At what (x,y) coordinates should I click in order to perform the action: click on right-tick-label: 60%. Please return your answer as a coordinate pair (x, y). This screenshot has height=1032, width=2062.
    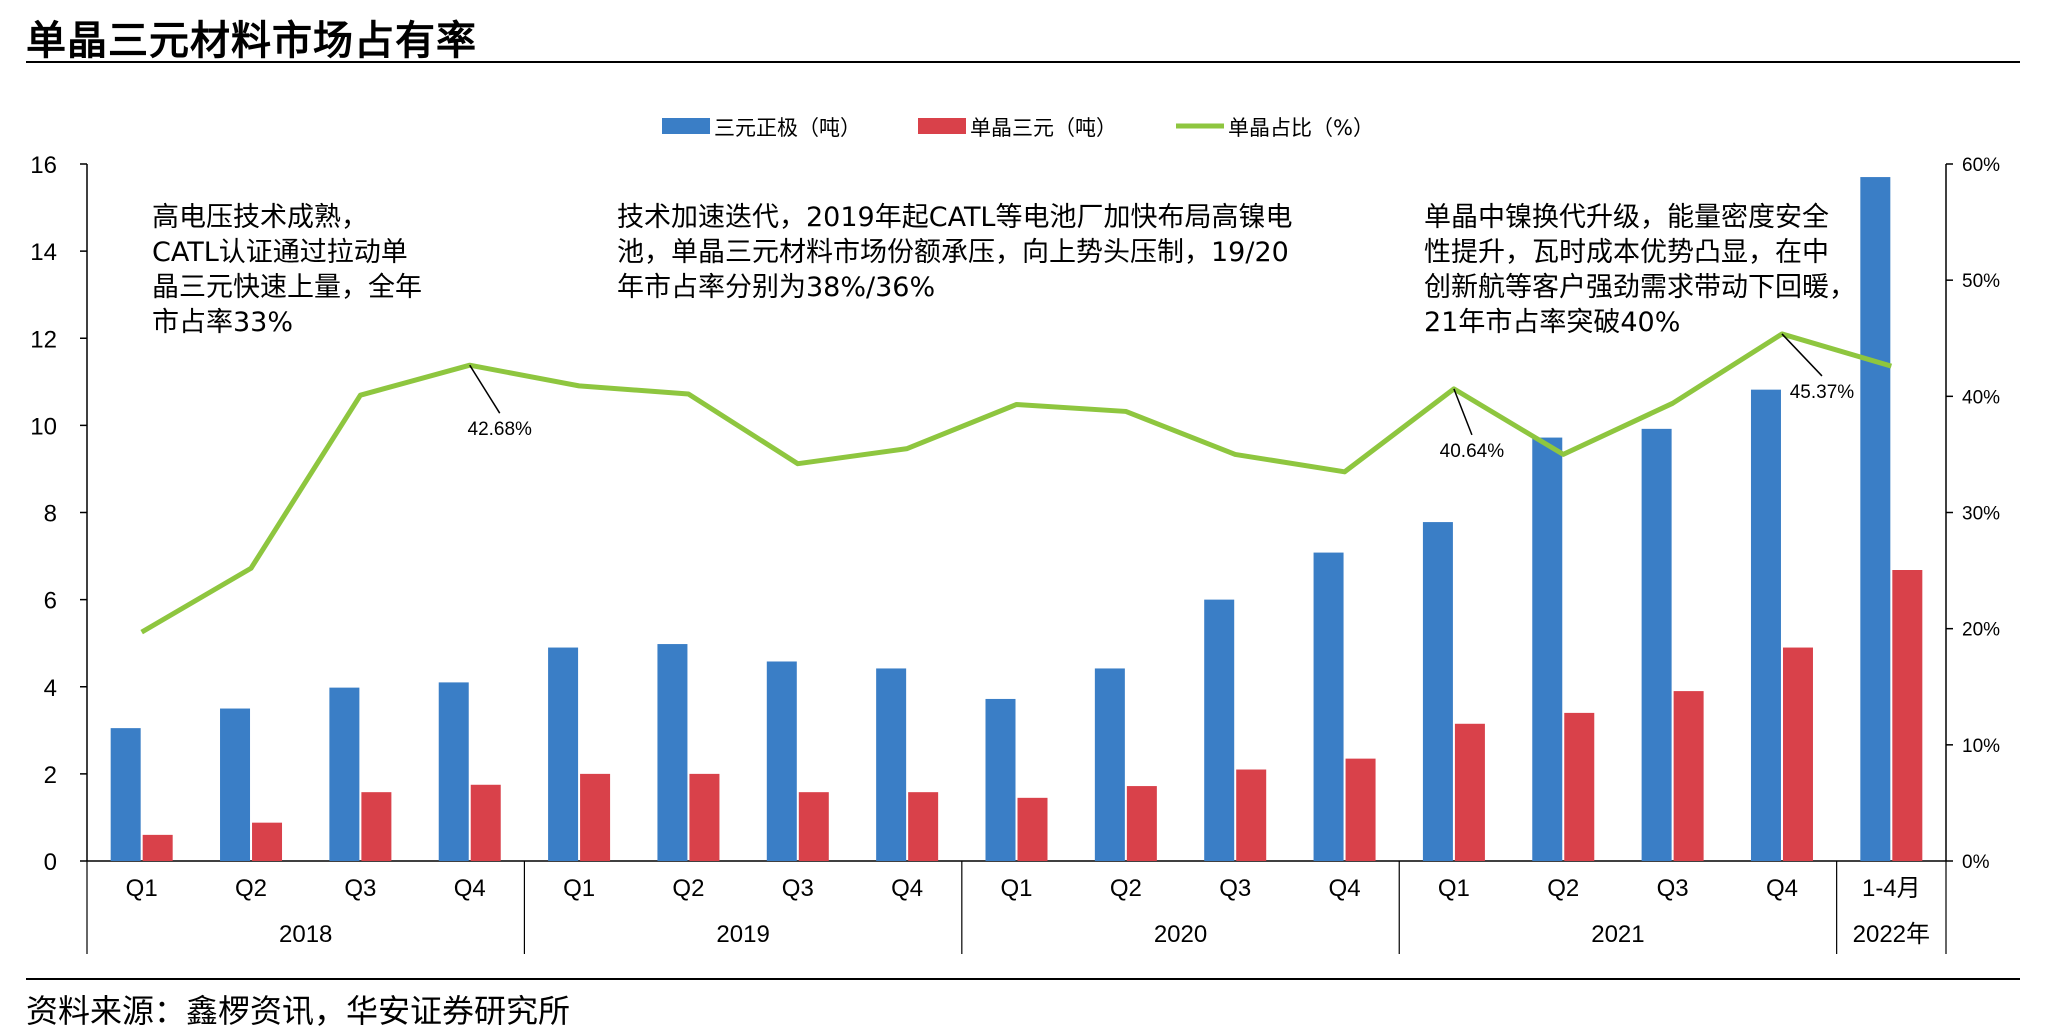
    Looking at the image, I should click on (1981, 165).